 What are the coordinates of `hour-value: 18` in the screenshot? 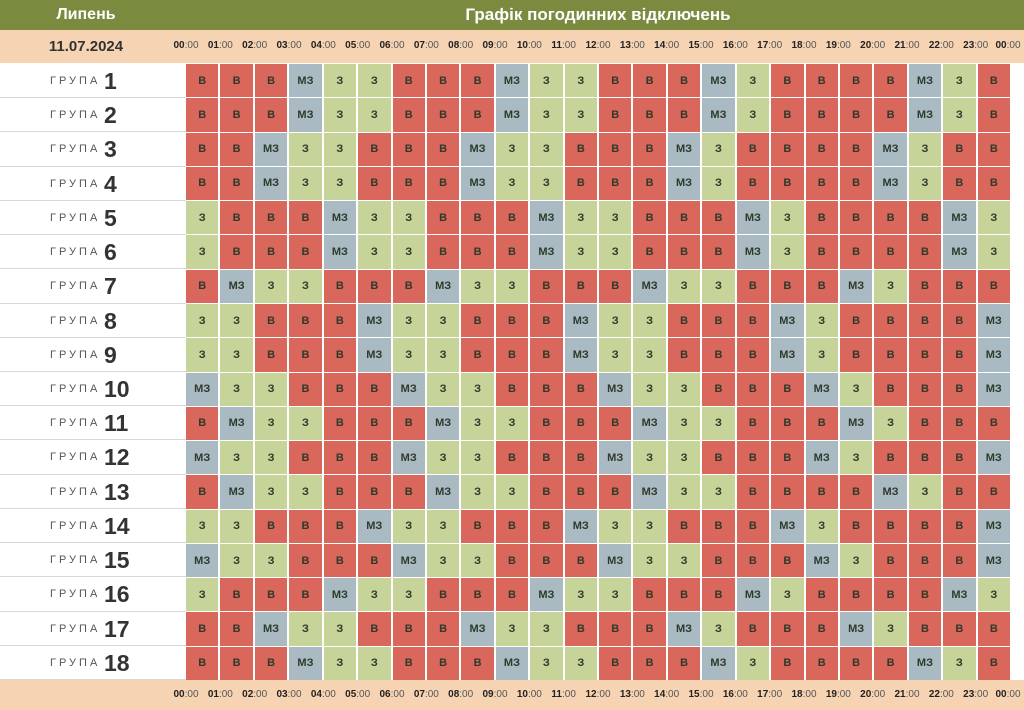 It's located at (797, 45).